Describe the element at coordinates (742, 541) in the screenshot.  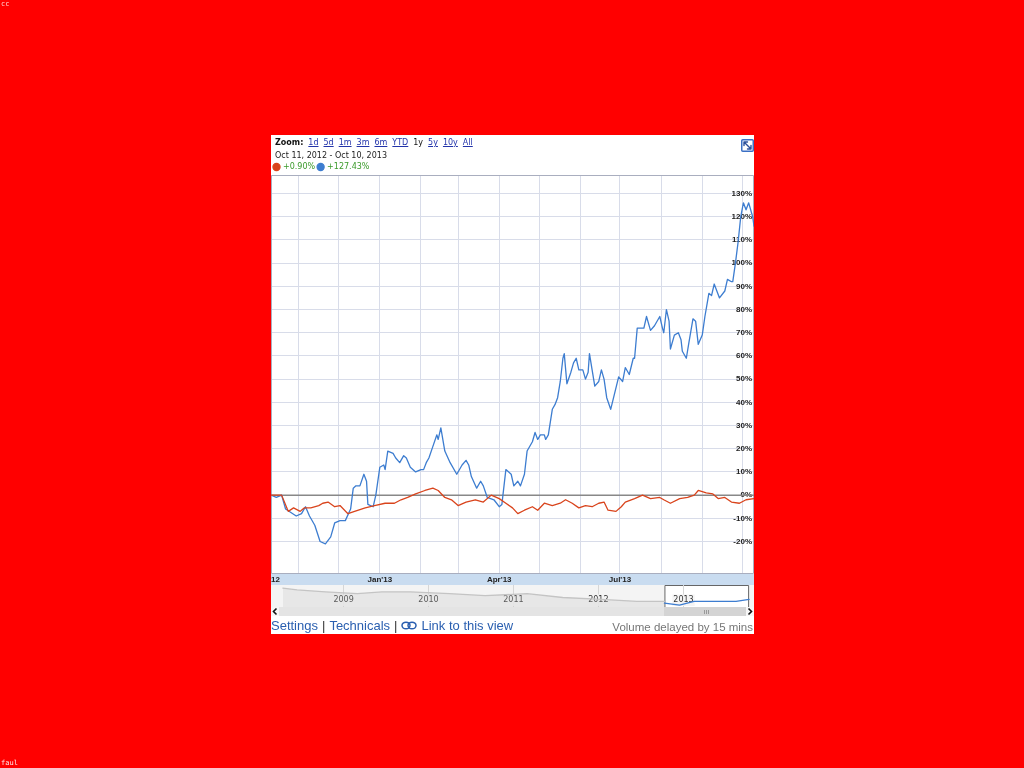
I see `y-tick-label: -20%` at that location.